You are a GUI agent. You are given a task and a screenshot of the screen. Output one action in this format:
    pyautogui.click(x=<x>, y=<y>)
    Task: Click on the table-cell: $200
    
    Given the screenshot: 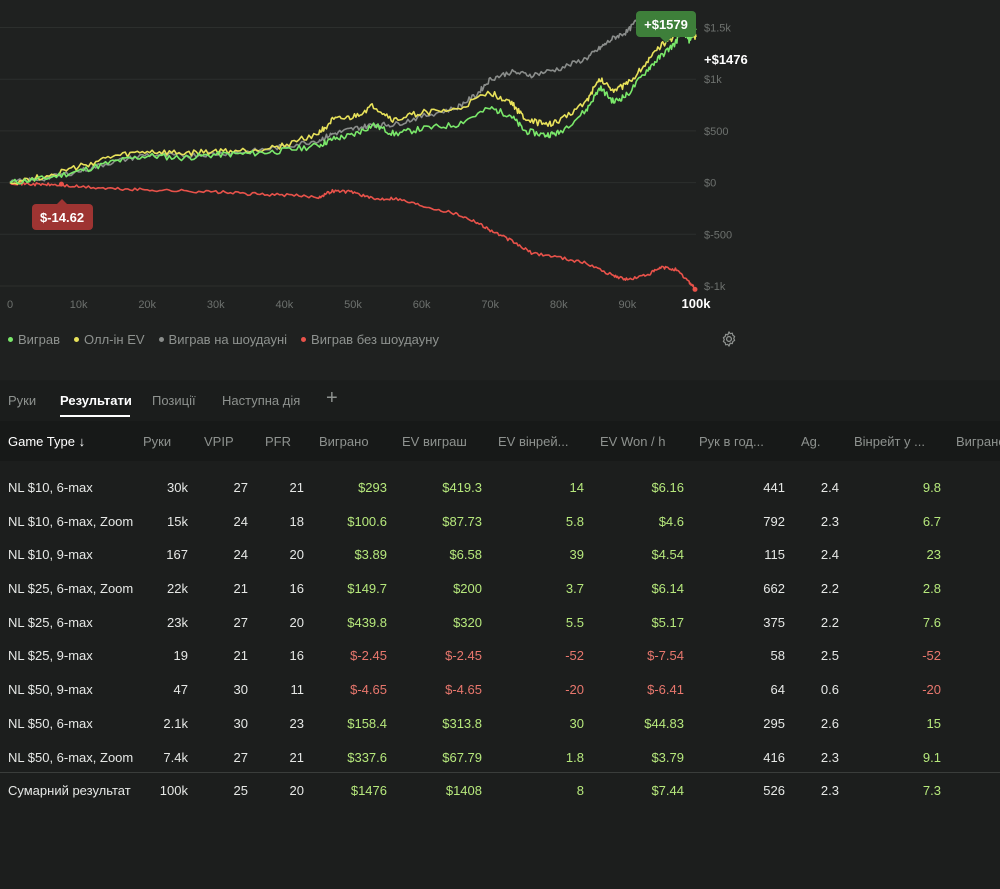 What is the action you would take?
    pyautogui.click(x=467, y=589)
    